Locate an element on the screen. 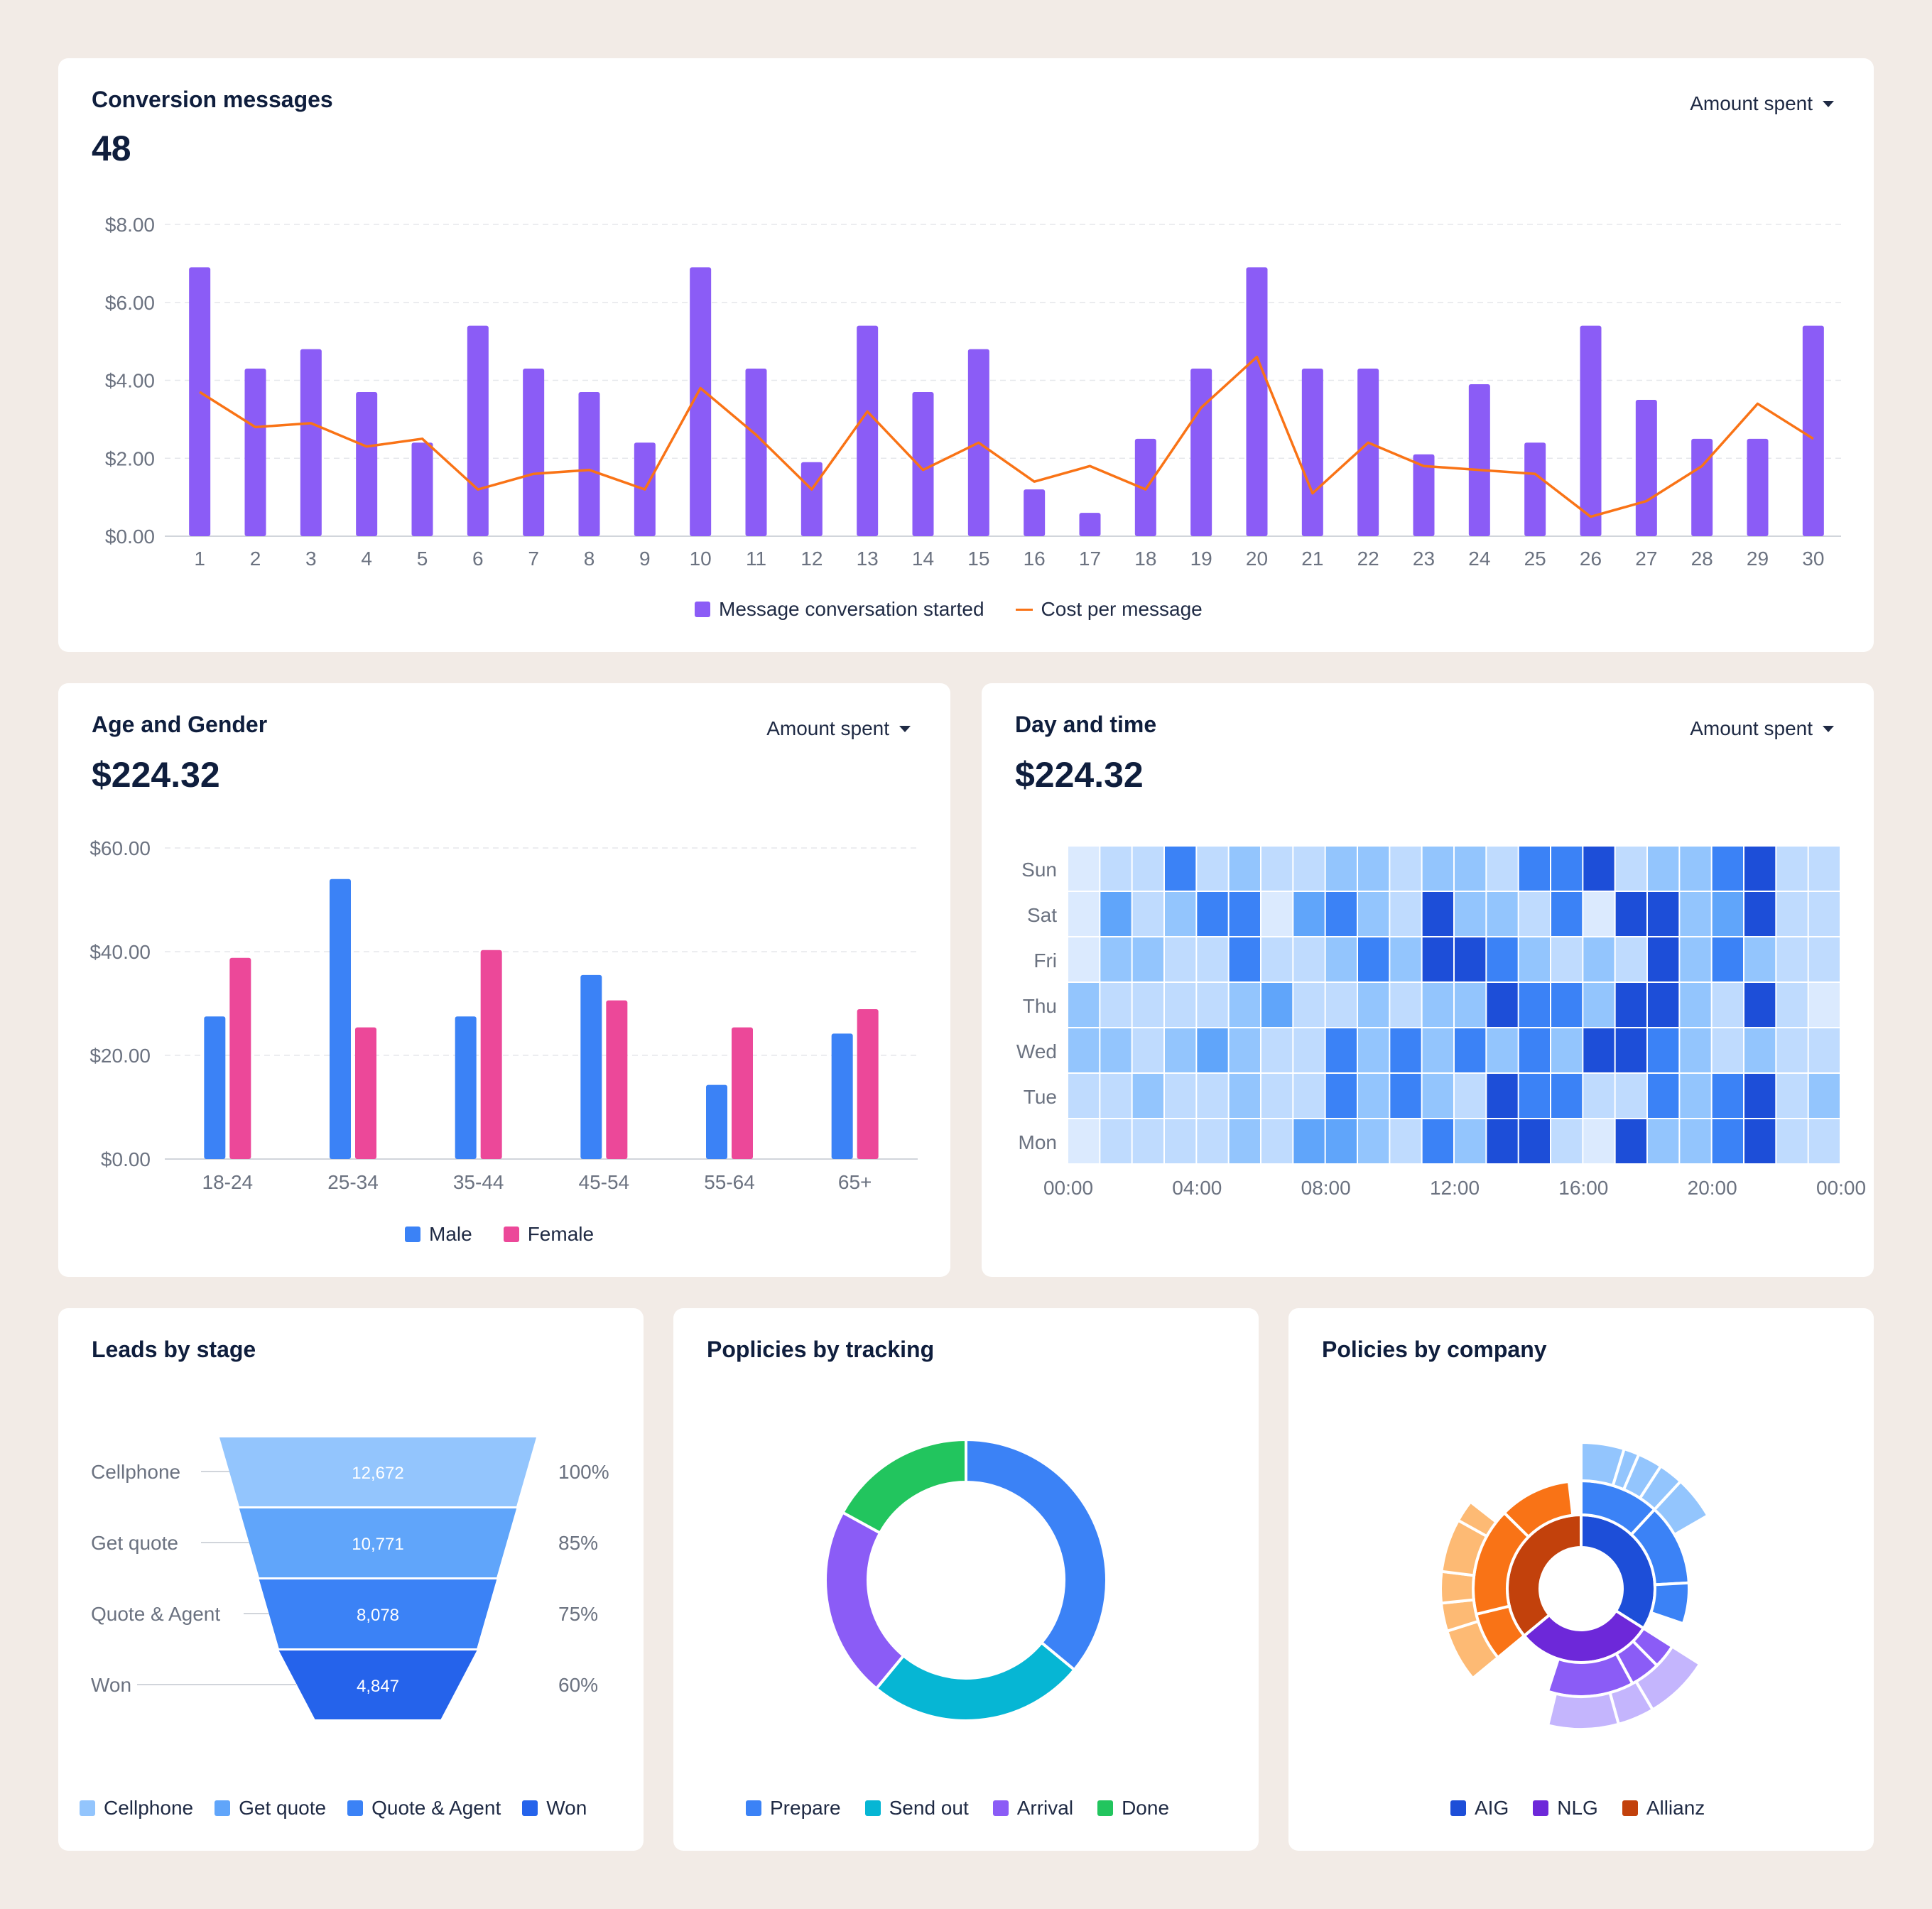  legend-item-prepare: Prepare is located at coordinates (793, 1808).